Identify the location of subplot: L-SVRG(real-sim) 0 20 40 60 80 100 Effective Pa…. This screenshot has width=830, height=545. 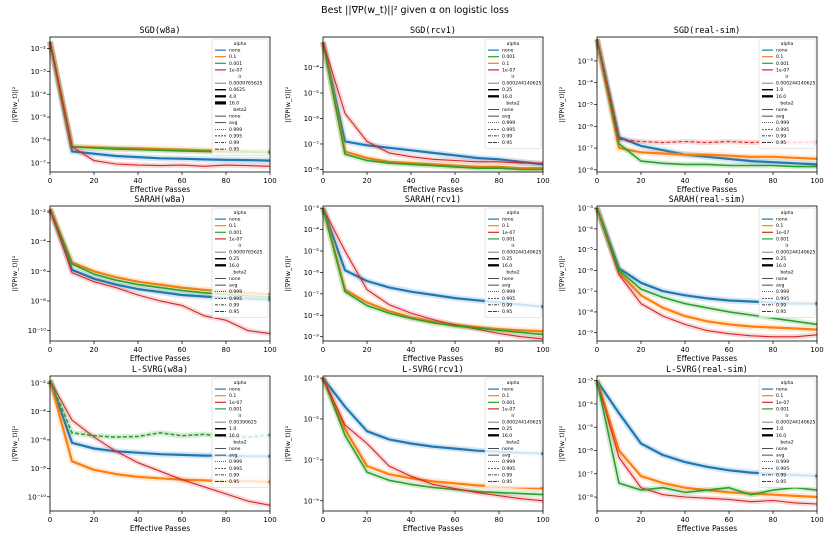
(691, 449).